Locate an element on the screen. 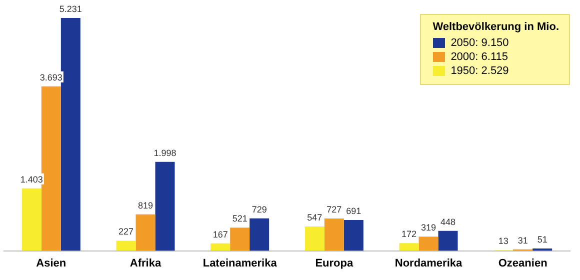  x-tick-label: Europa is located at coordinates (334, 263).